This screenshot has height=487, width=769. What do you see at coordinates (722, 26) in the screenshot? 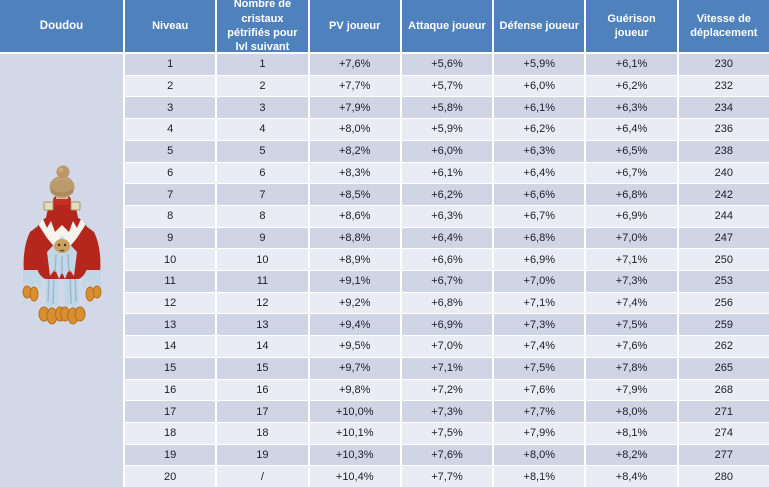
I see `column-header-vitesse: Vitesse de déplacement` at bounding box center [722, 26].